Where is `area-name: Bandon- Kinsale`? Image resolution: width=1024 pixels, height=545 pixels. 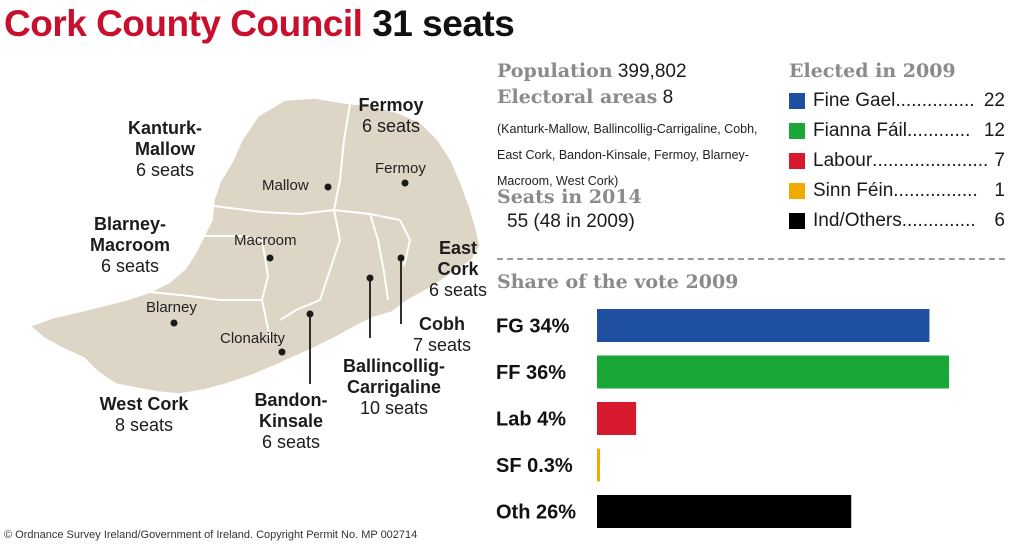
area-name: Bandon- Kinsale is located at coordinates (291, 410).